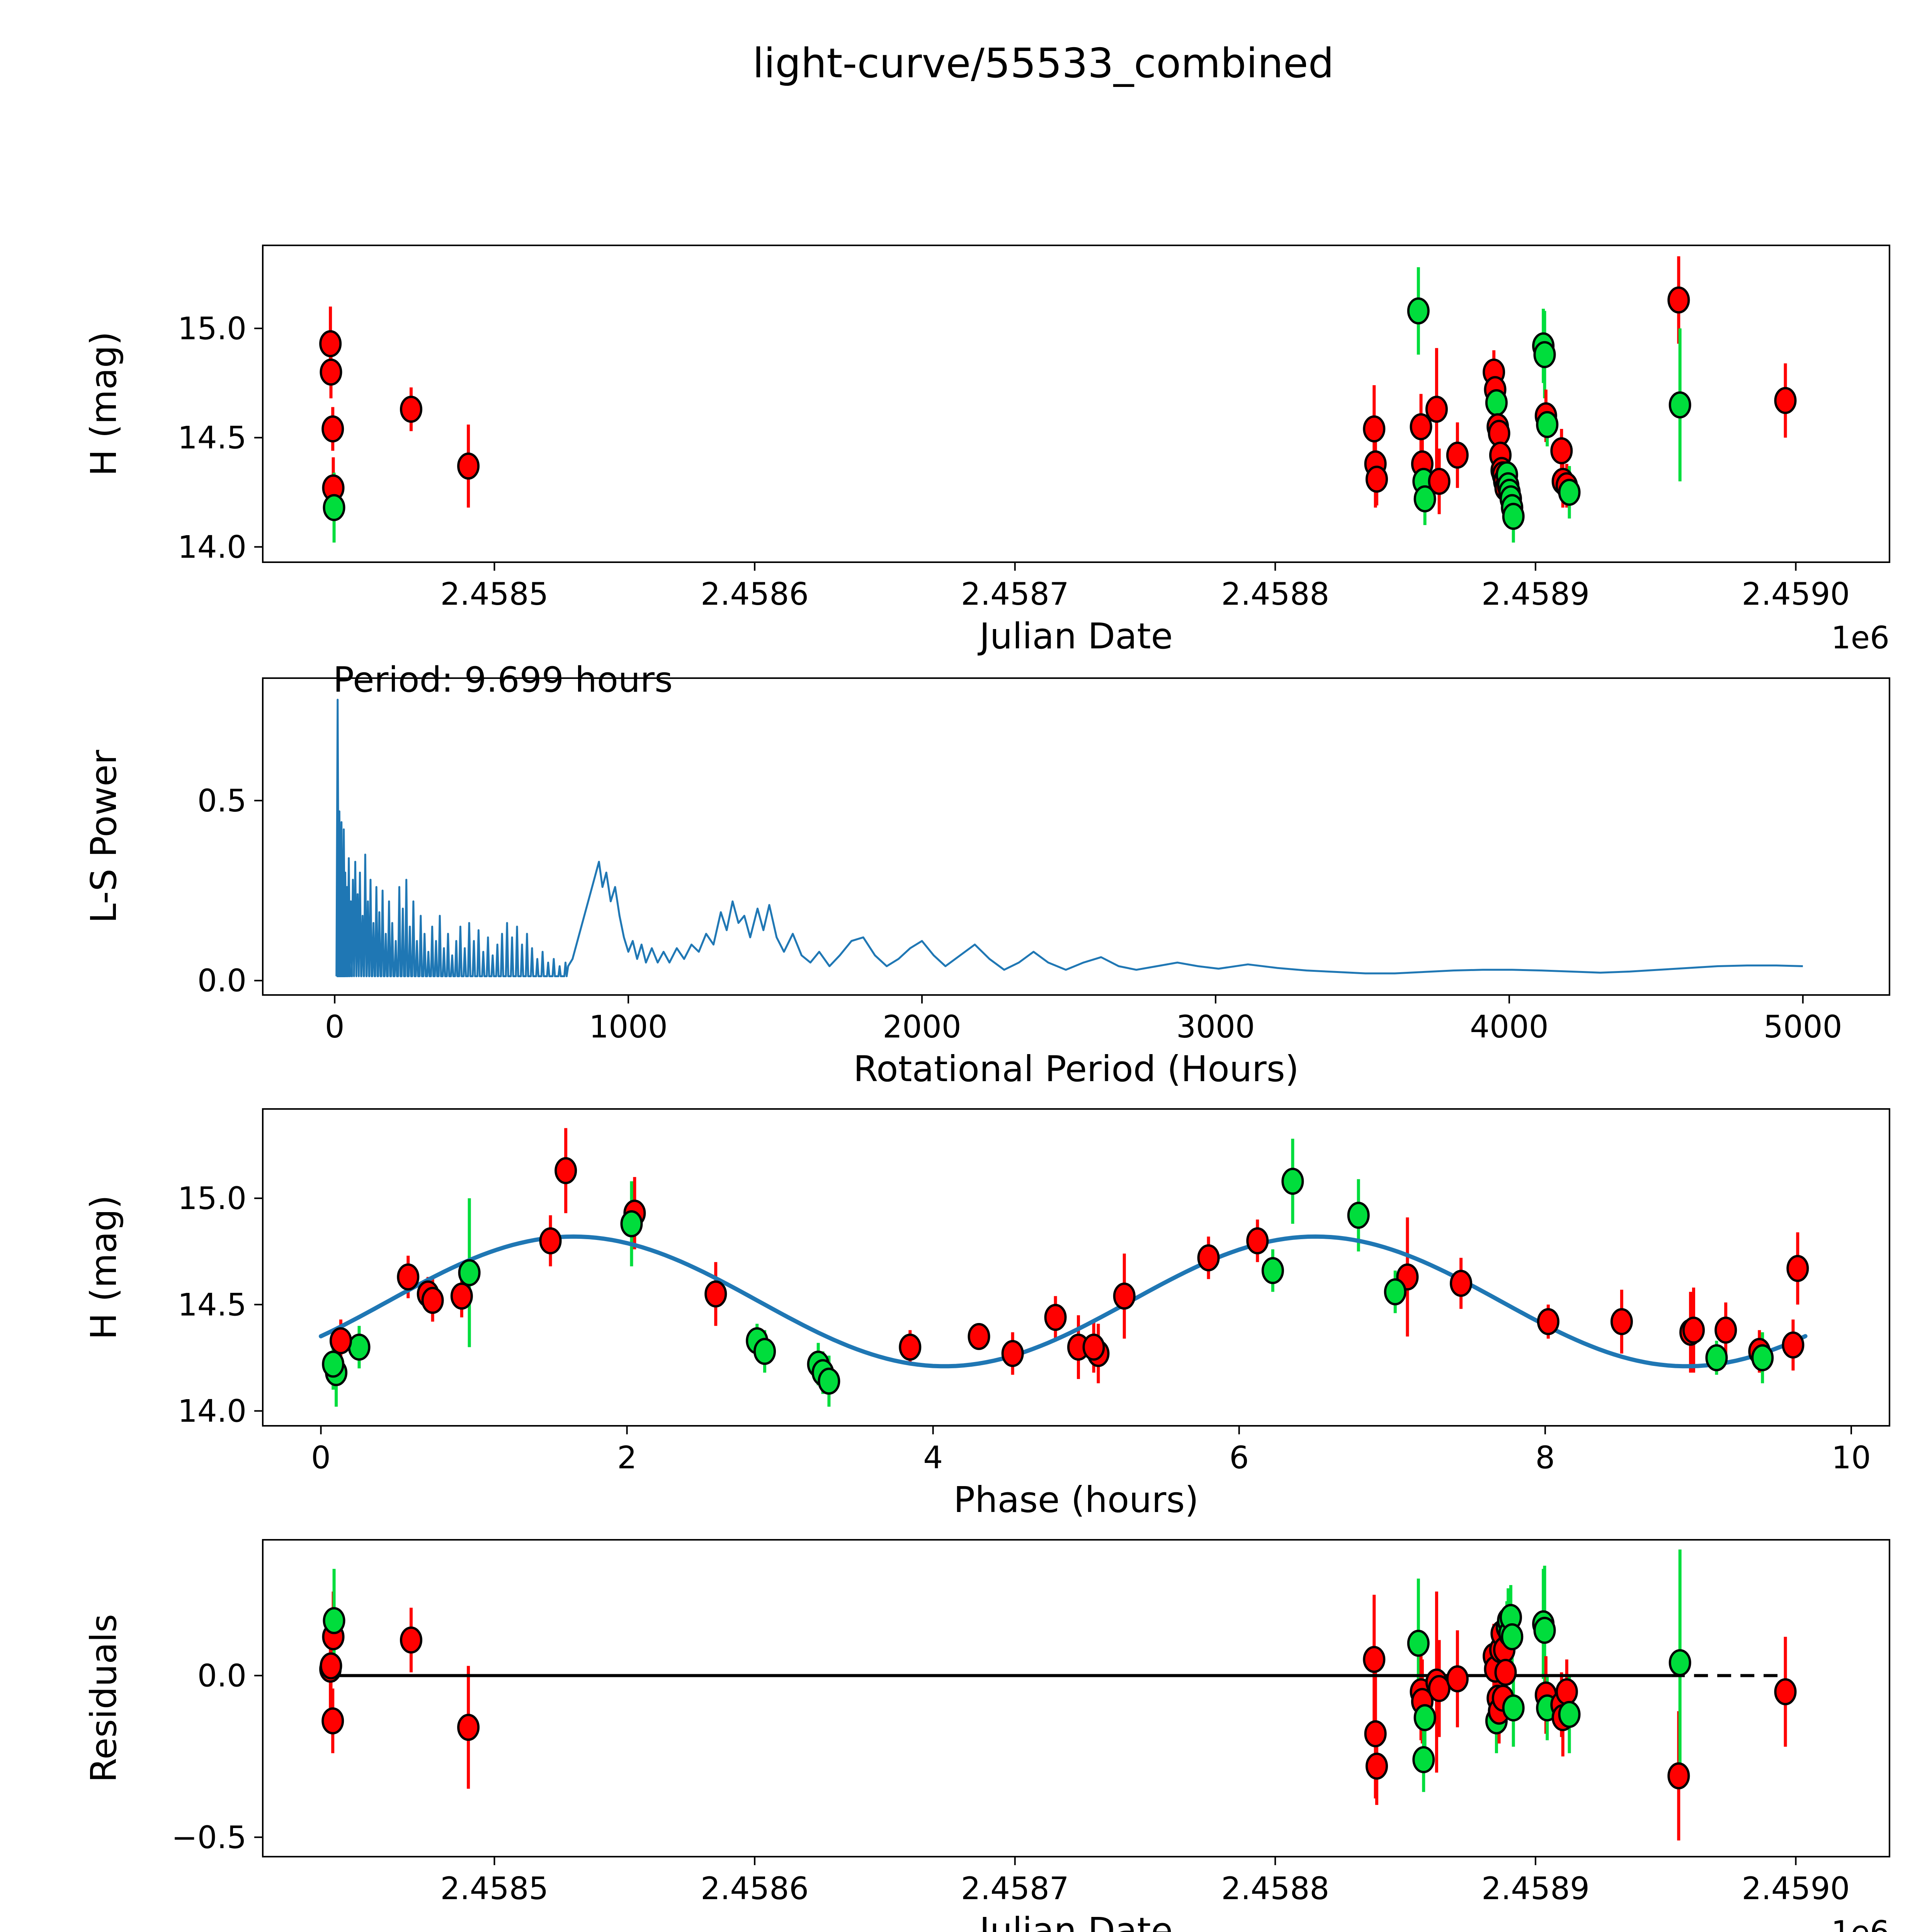 This screenshot has width=1932, height=1932. What do you see at coordinates (104, 836) in the screenshot?
I see `panel2-ylabel: L-S Power` at bounding box center [104, 836].